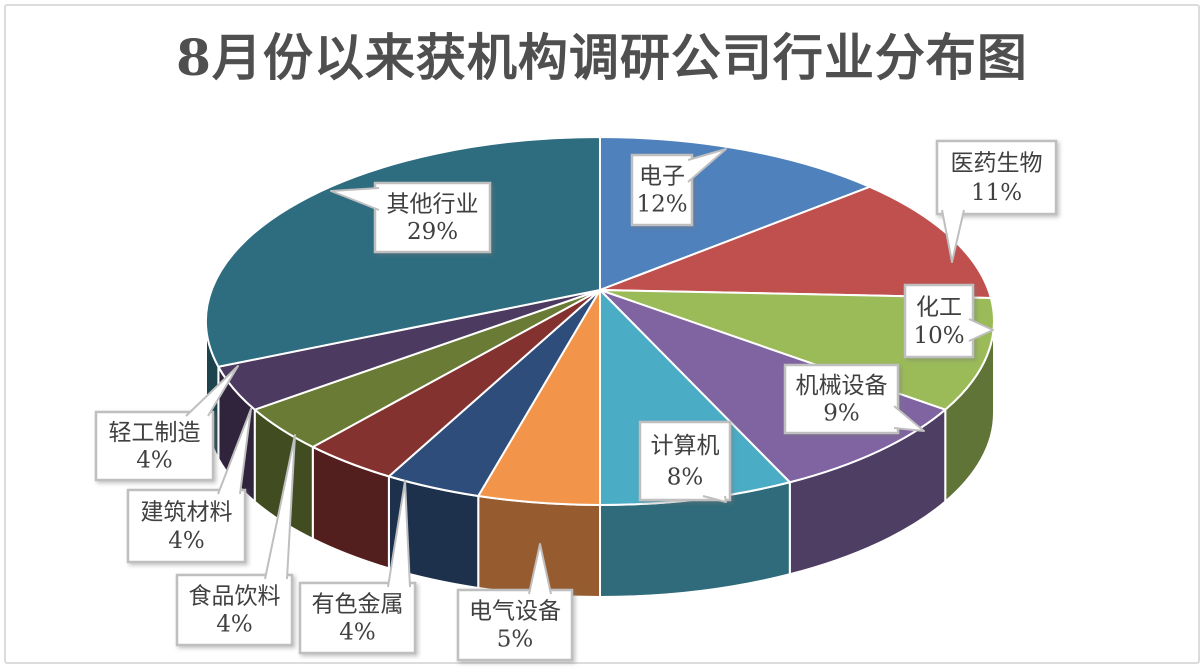  I want to click on pie-callout-8: 建筑材料 4%, so click(189, 486).